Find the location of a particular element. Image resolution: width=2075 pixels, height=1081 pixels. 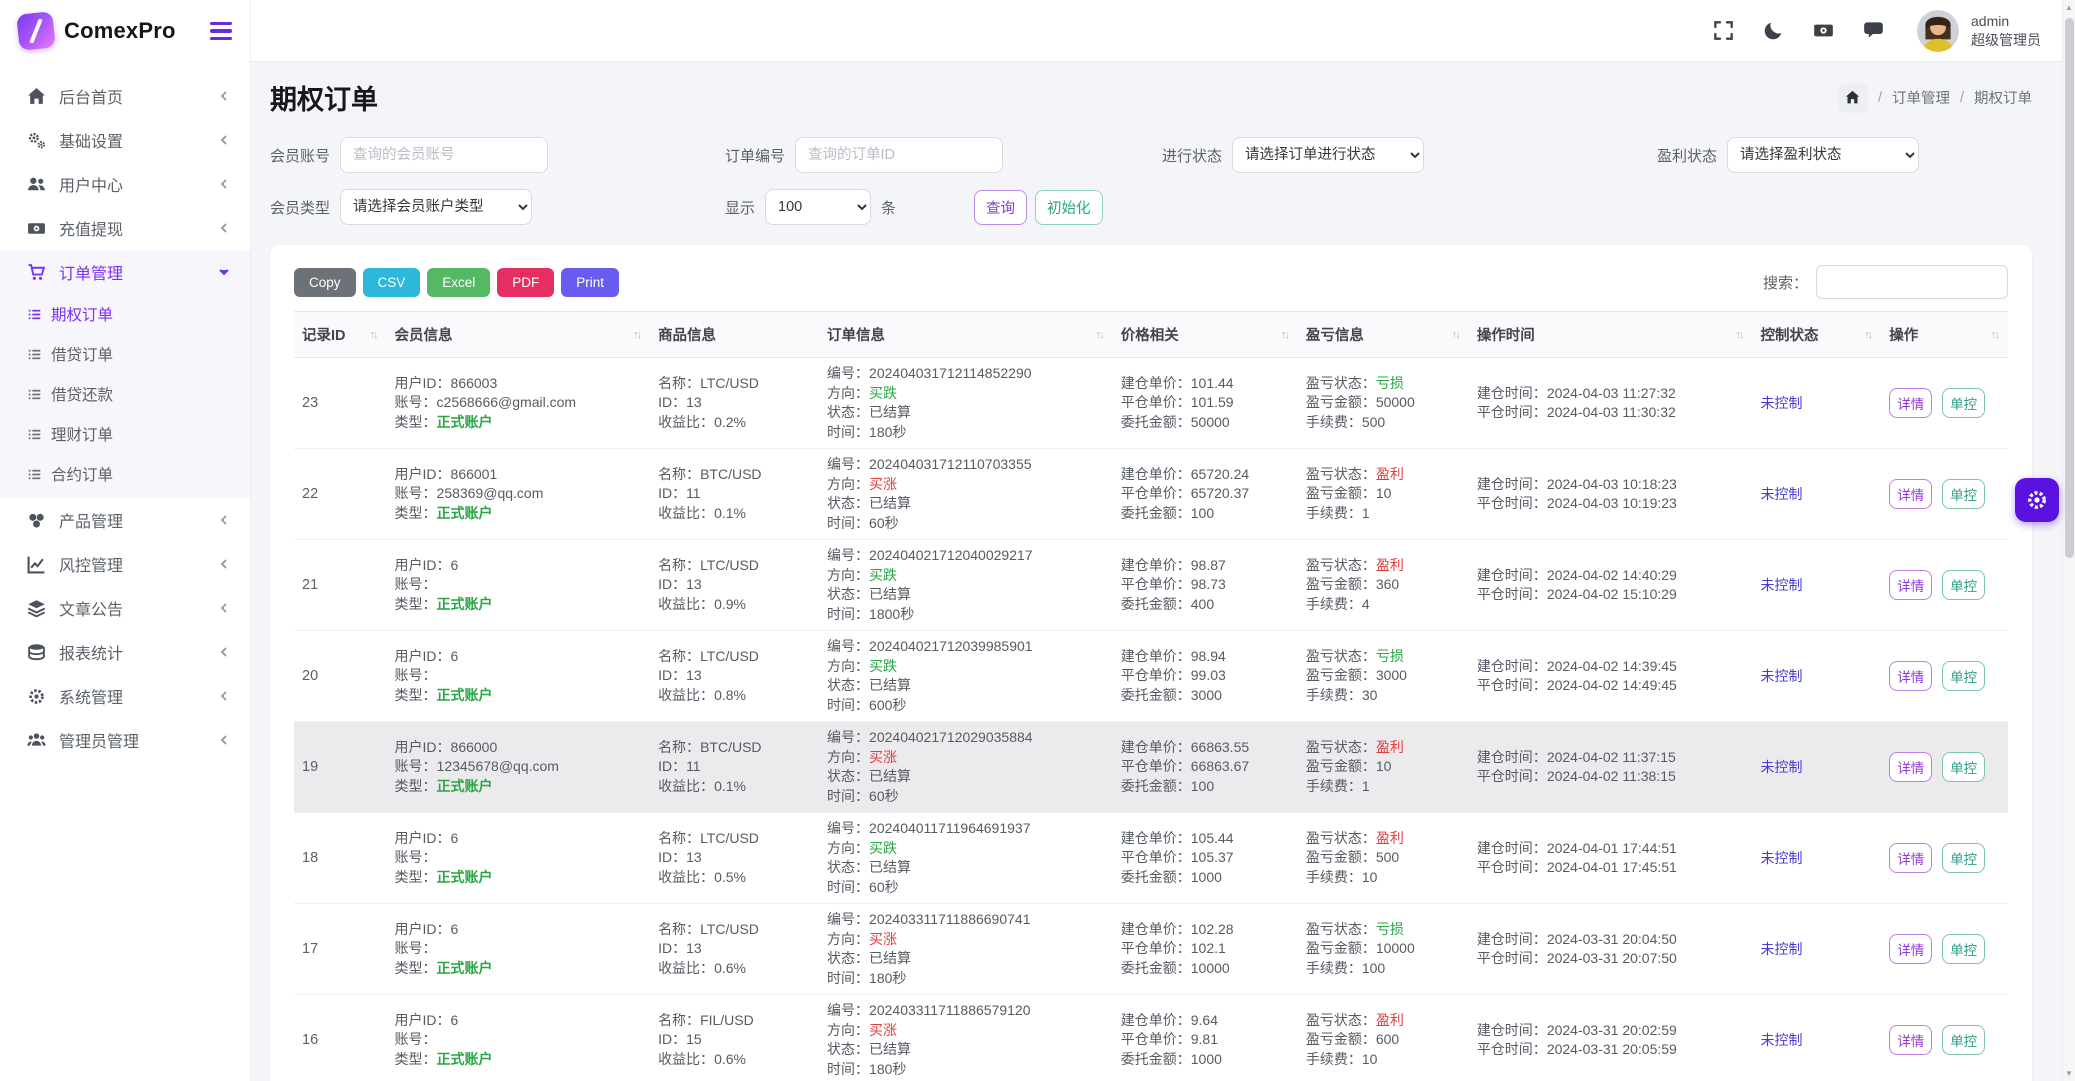

order-no-input is located at coordinates (899, 155).